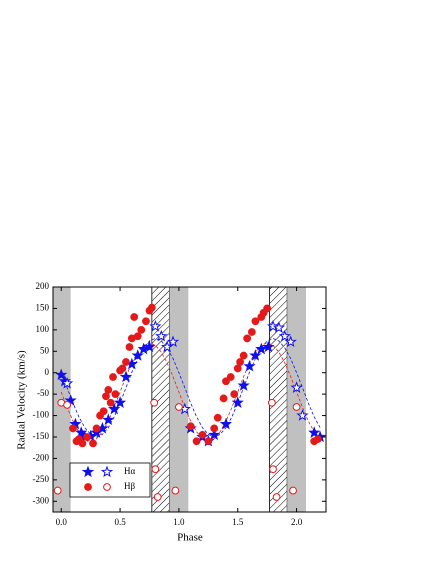 The height and width of the screenshot is (564, 436). Describe the element at coordinates (41, 500) in the screenshot. I see `y-tick-label: -300` at that location.